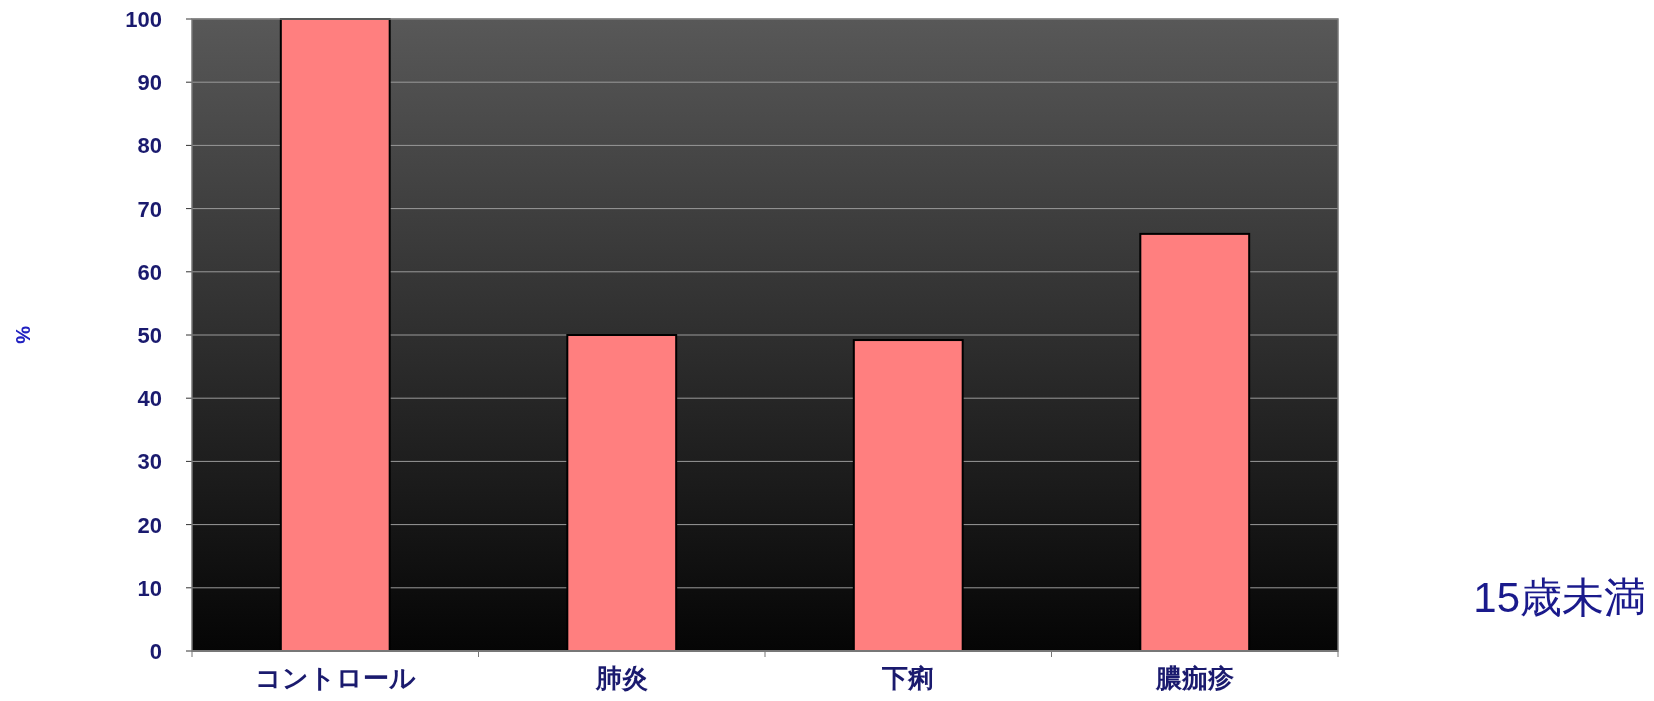 This screenshot has width=1654, height=701. What do you see at coordinates (908, 678) in the screenshot?
I see `x-tick-label: 下痢` at bounding box center [908, 678].